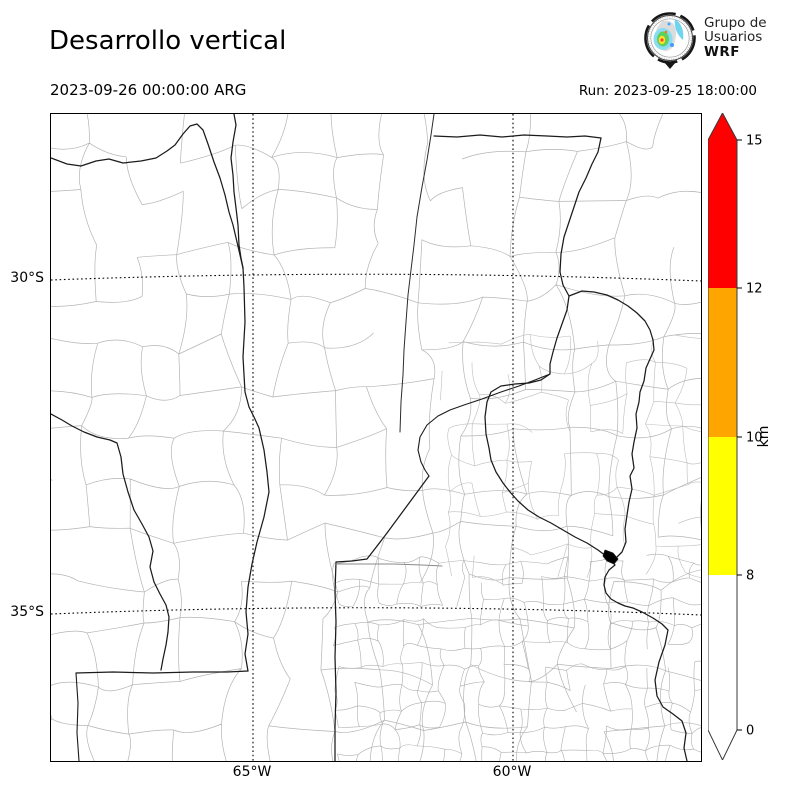 This screenshot has height=800, width=800. What do you see at coordinates (512, 772) in the screenshot?
I see `lon-tick-label: 60°W` at bounding box center [512, 772].